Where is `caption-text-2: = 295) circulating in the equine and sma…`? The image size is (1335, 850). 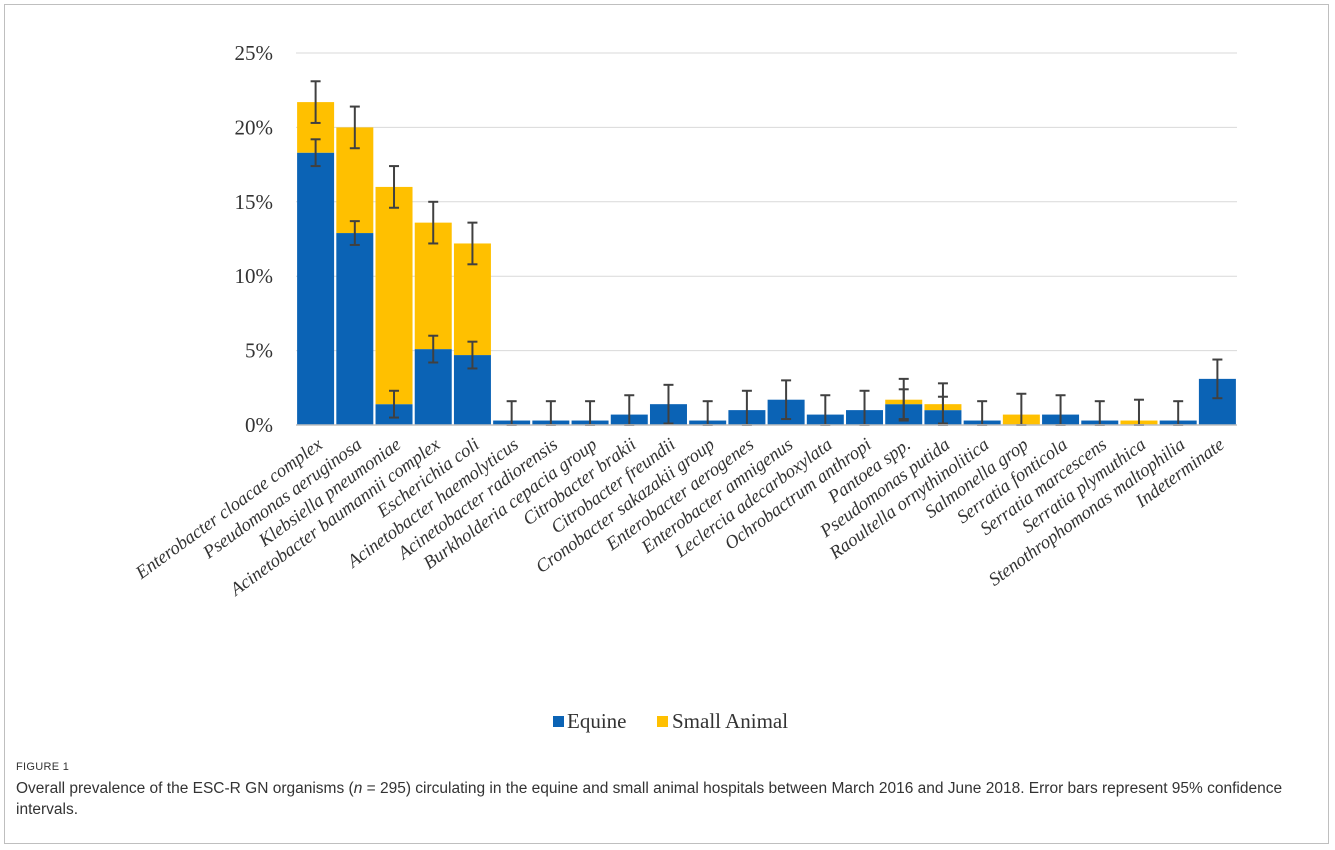
caption-text-2: = 295) circulating in the equine and sma… is located at coordinates (649, 799).